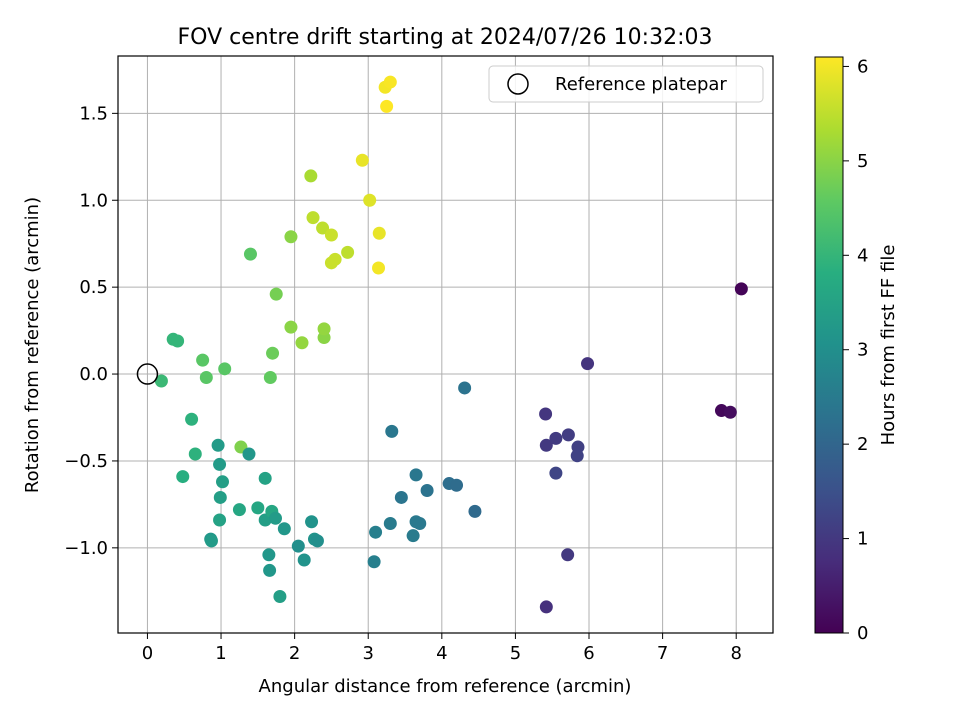  Describe the element at coordinates (735, 653) in the screenshot. I see `x-tick-label: 8` at that location.